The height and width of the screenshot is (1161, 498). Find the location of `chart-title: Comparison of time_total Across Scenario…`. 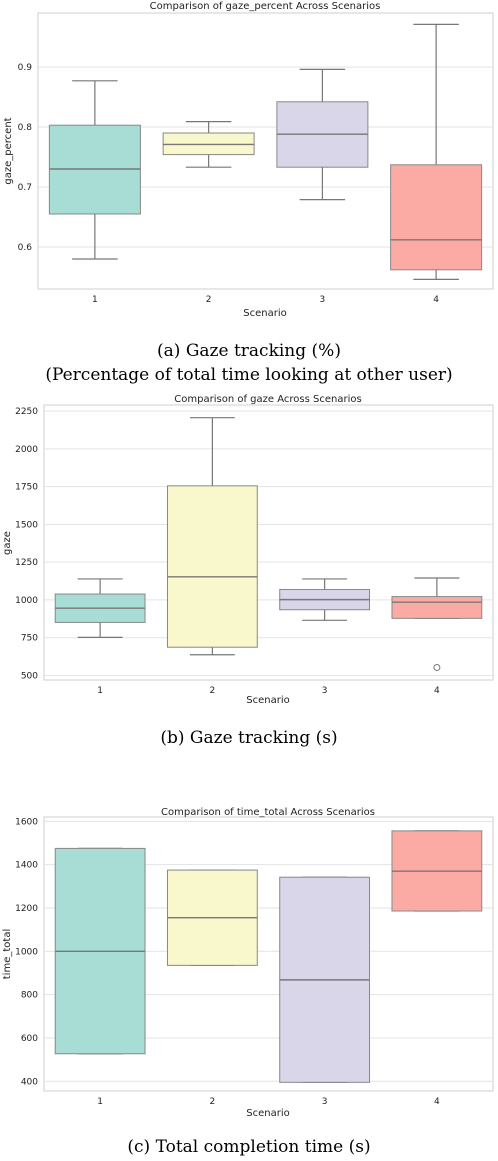

chart-title: Comparison of time_total Across Scenario… is located at coordinates (268, 812).